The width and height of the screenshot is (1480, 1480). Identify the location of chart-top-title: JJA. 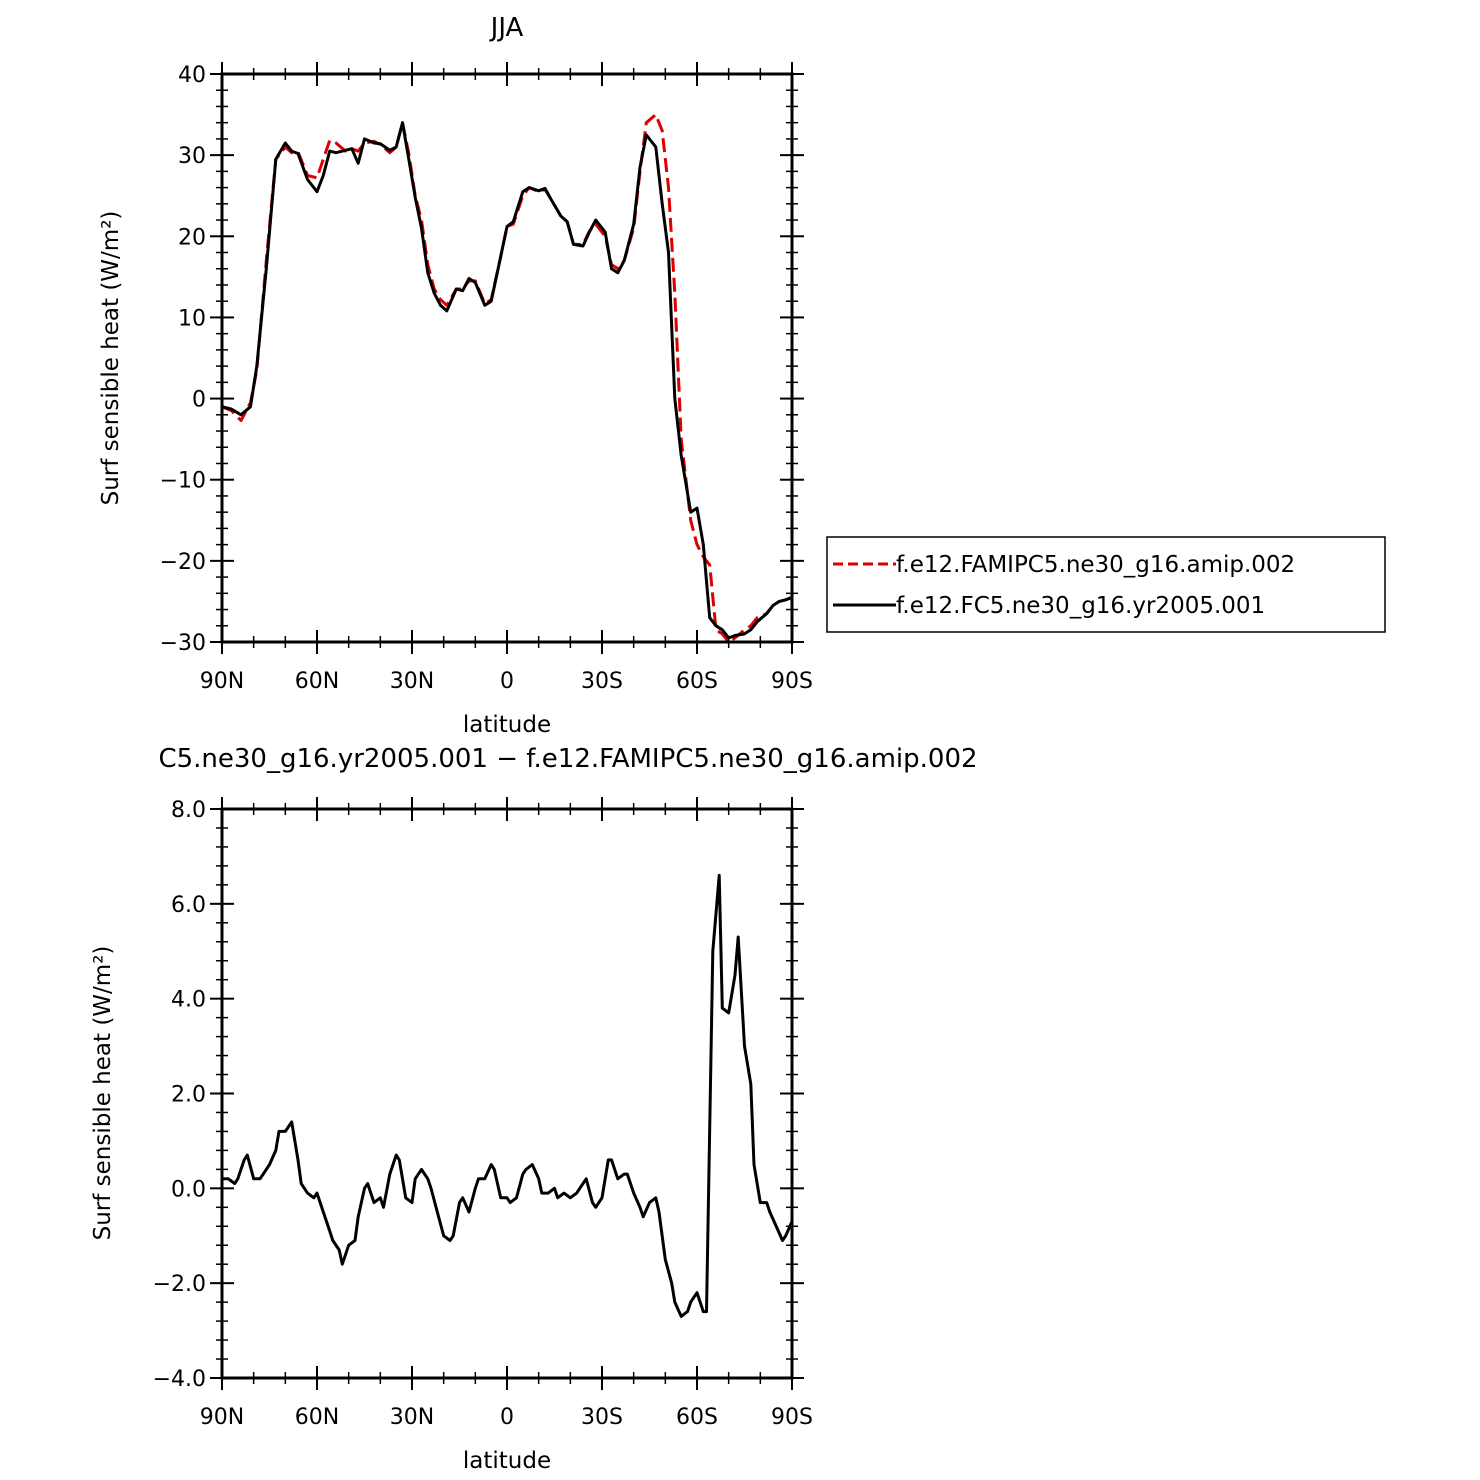
(506, 28).